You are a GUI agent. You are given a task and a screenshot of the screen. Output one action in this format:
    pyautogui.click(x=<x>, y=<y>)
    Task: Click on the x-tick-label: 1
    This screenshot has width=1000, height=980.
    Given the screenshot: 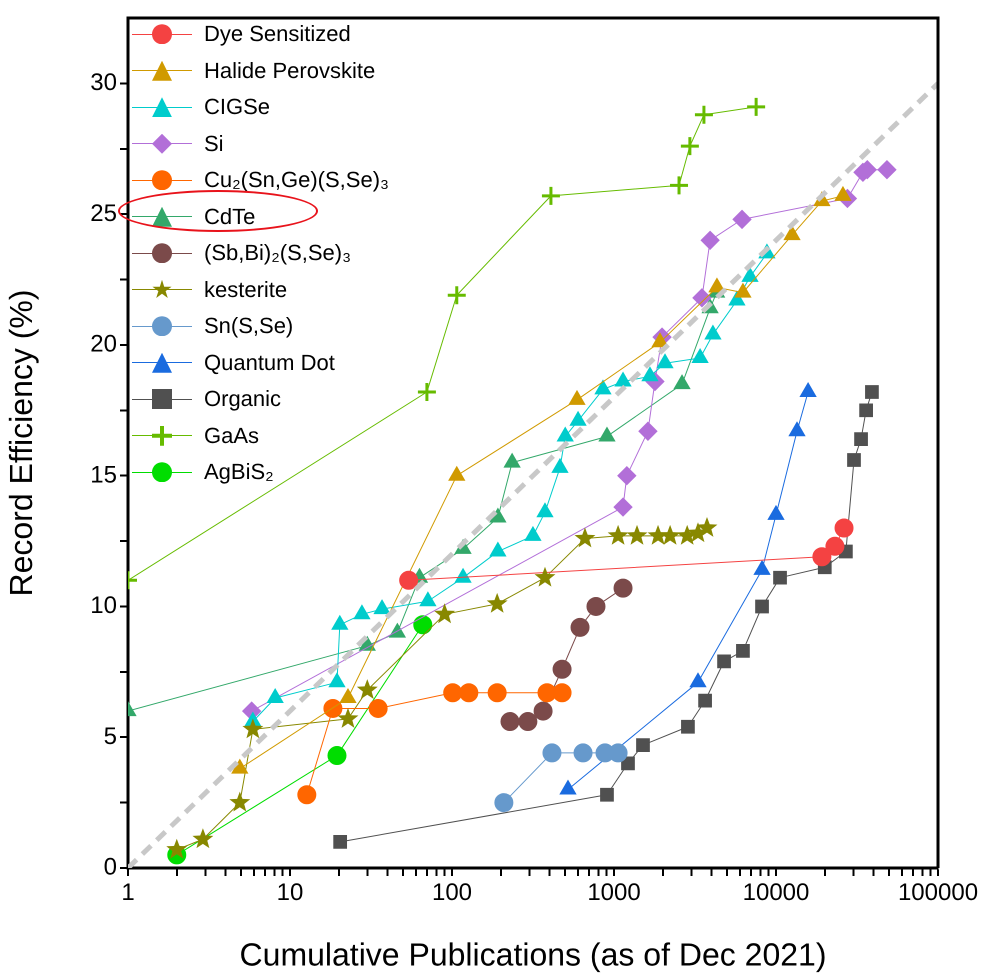 What is the action you would take?
    pyautogui.click(x=128, y=892)
    